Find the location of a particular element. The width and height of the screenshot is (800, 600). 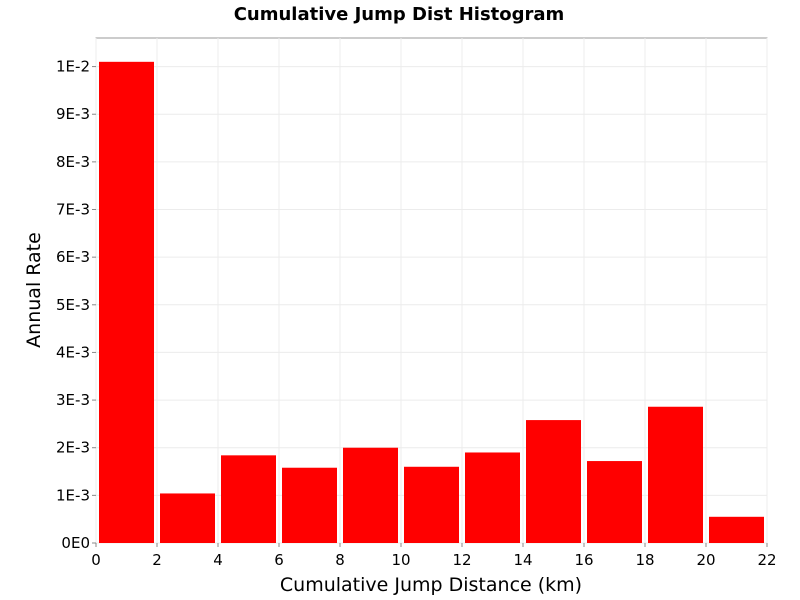

y-tick-label: 1E-3 is located at coordinates (73, 495).